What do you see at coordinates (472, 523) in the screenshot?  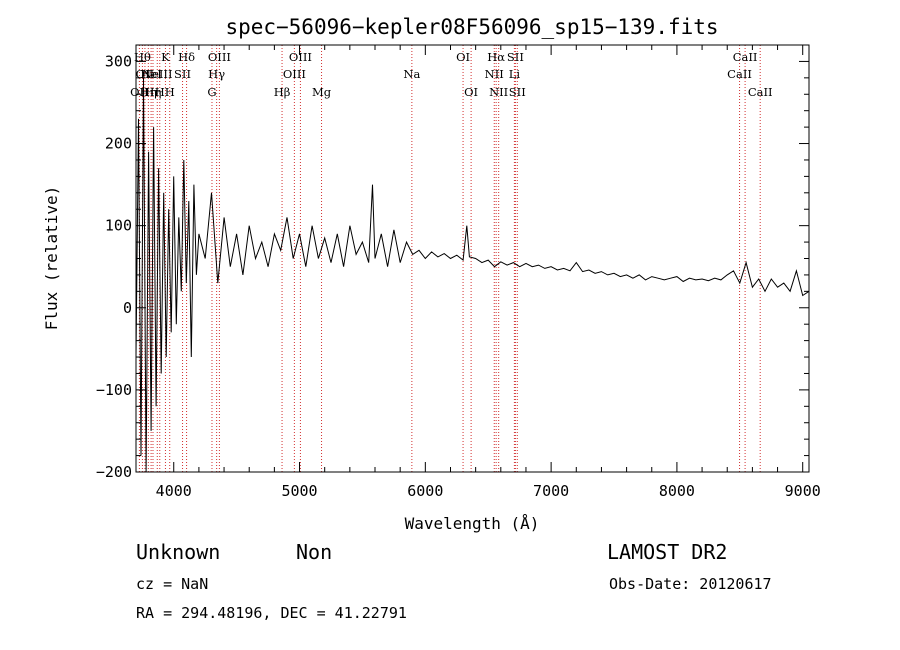 I see `x-axis-label: Wavelength (Å)` at bounding box center [472, 523].